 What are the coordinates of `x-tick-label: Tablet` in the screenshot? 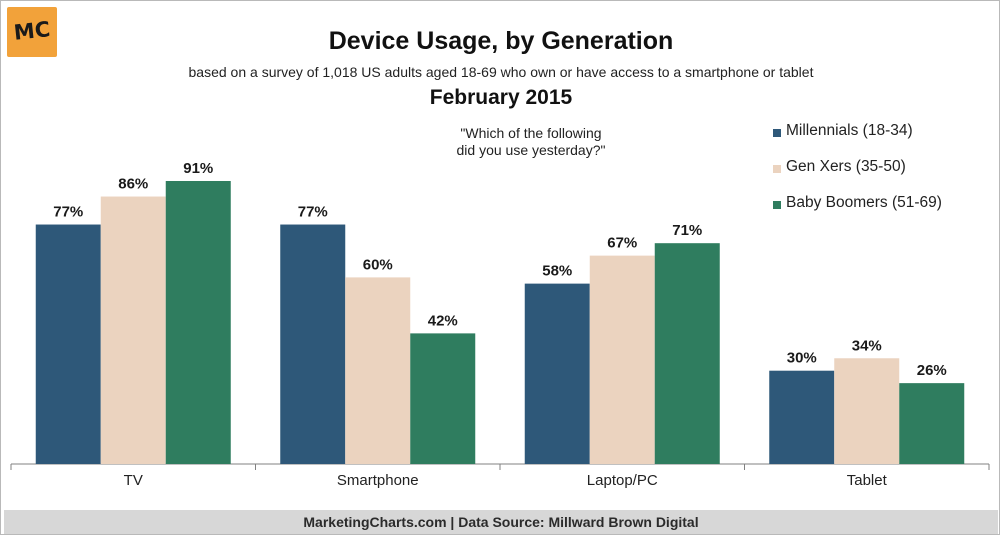 It's located at (867, 480).